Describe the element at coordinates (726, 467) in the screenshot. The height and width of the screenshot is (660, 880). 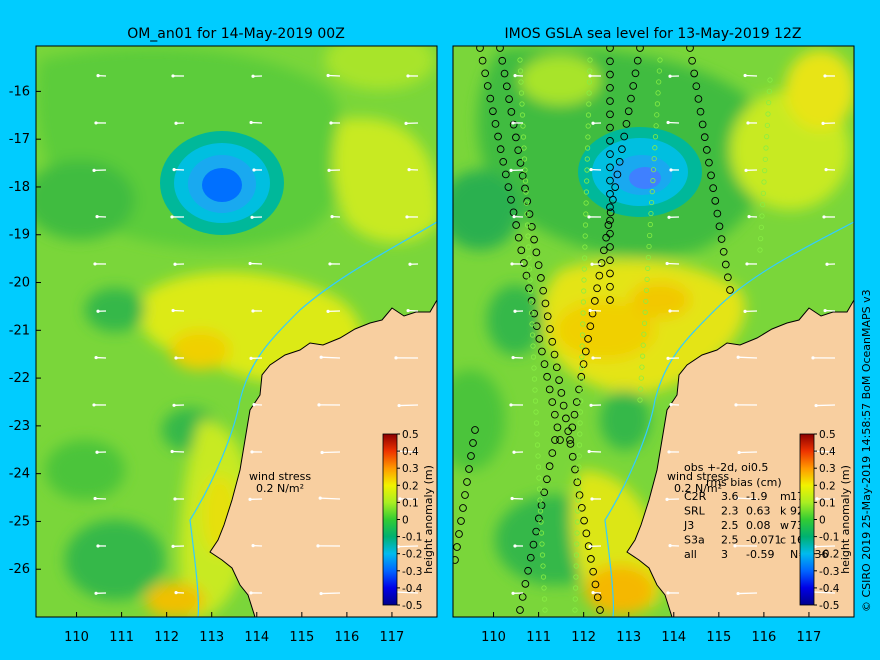
I see `stats-header: obs +-2d, oi0.5` at that location.